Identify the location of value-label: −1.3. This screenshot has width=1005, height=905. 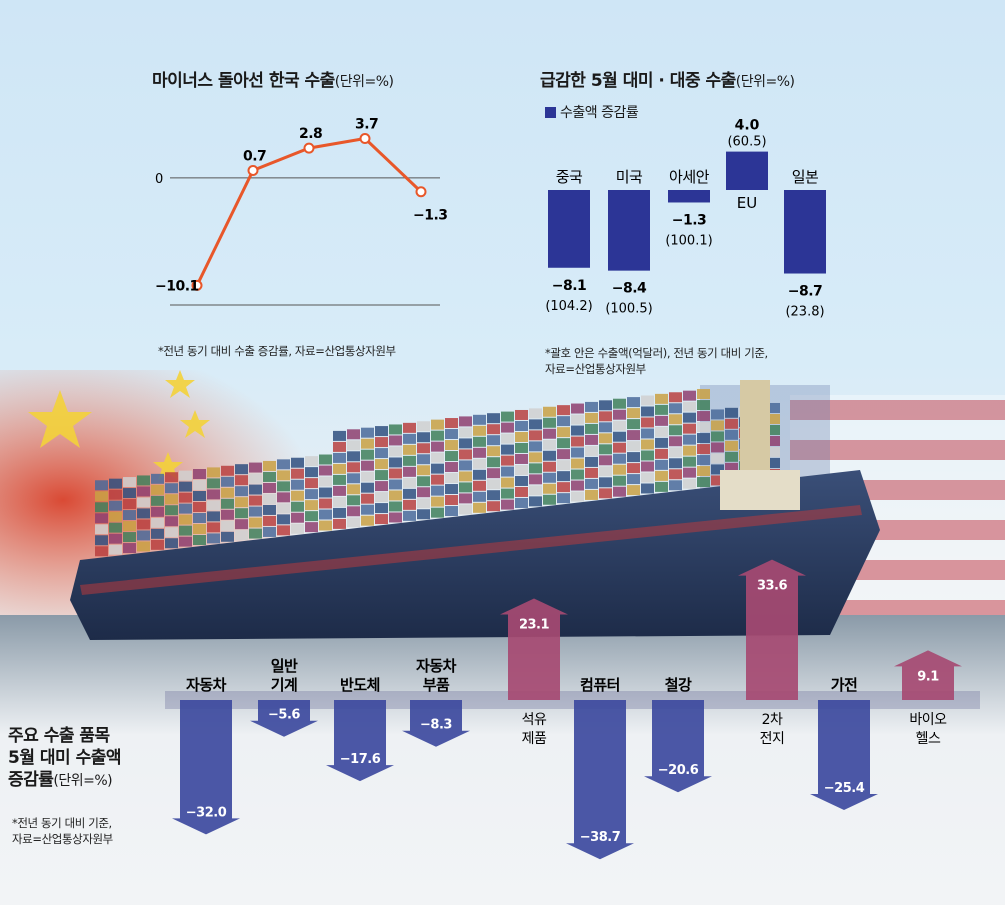
(689, 220).